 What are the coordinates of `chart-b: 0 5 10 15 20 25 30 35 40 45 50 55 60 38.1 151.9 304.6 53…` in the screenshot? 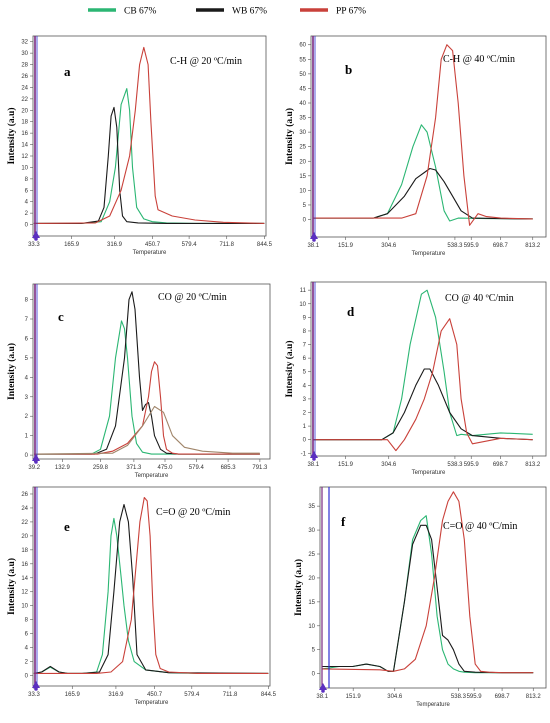 It's located at (415, 146).